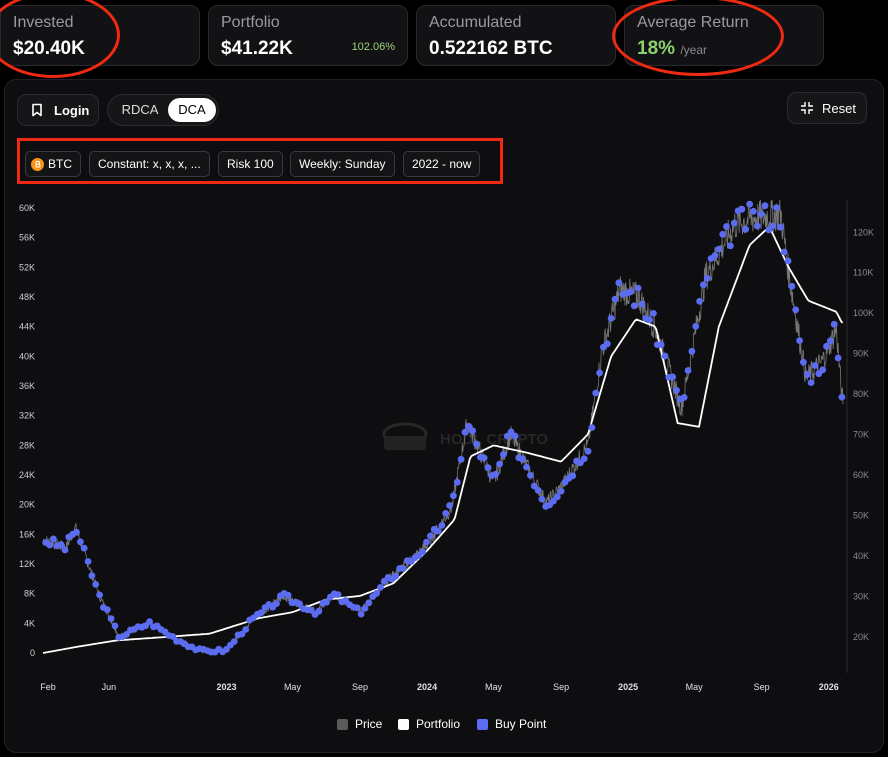  I want to click on average-return-value: 18% /year, so click(724, 49).